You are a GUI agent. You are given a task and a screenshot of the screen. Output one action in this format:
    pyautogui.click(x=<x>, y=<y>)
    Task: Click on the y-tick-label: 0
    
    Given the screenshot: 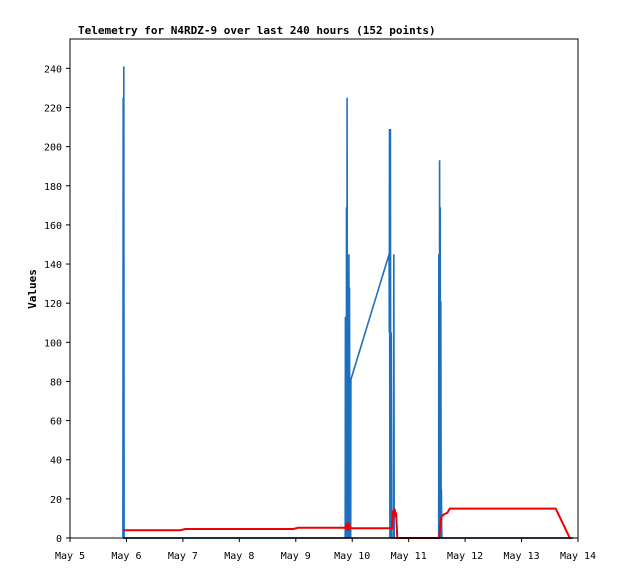 What is the action you would take?
    pyautogui.click(x=59, y=539)
    